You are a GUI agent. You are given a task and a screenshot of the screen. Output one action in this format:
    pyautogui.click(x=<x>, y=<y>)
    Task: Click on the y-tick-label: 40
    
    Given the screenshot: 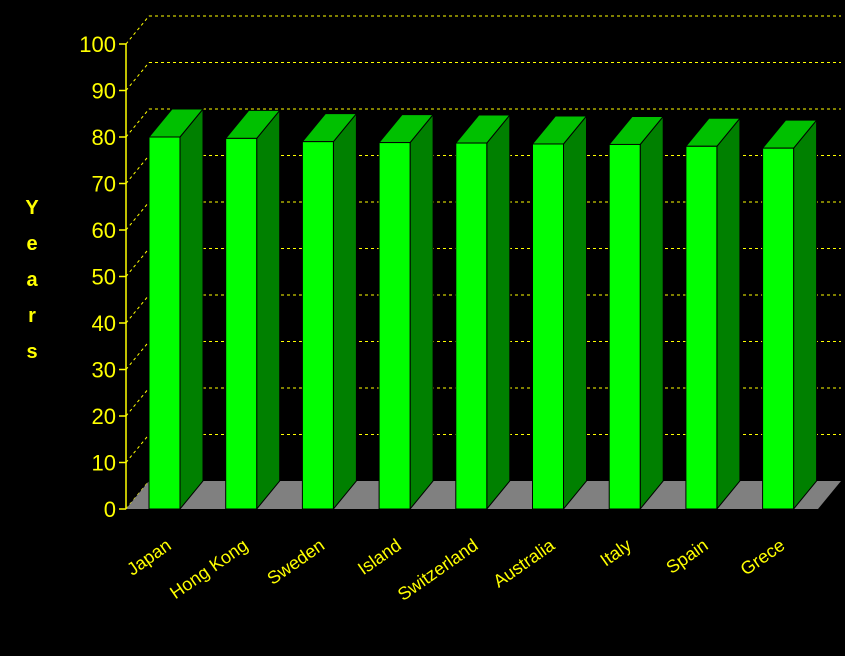 What is the action you would take?
    pyautogui.click(x=104, y=323)
    